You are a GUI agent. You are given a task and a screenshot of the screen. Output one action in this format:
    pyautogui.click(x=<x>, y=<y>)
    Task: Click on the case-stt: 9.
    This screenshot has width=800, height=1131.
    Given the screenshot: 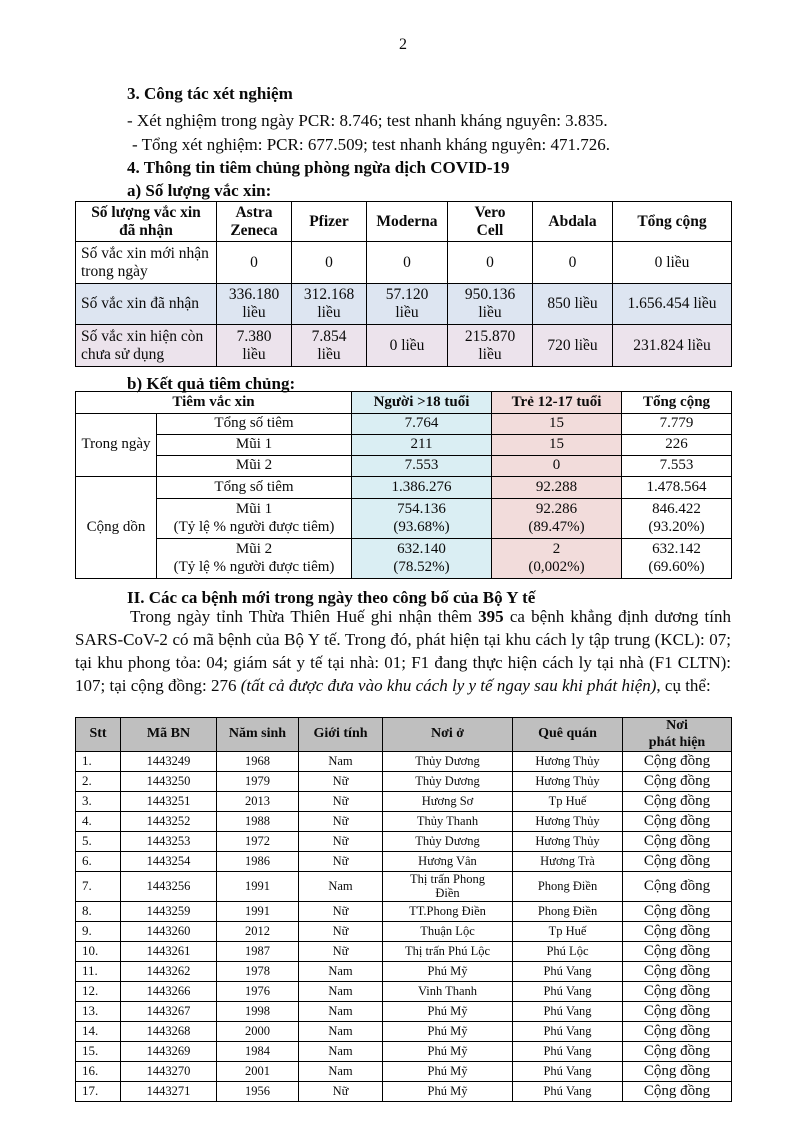 What is the action you would take?
    pyautogui.click(x=98, y=931)
    